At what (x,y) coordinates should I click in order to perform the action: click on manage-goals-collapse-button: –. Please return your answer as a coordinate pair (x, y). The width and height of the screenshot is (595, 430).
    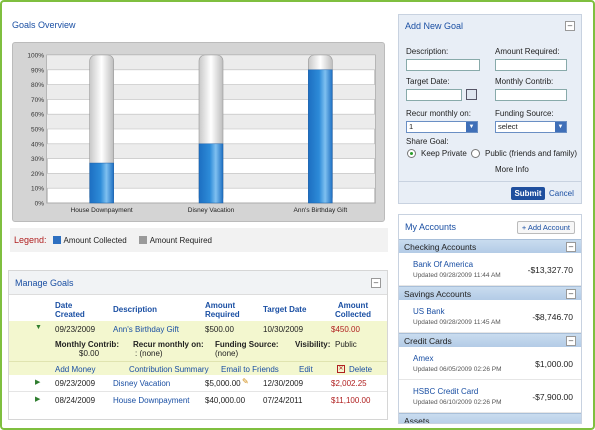
    Looking at the image, I should click on (376, 282).